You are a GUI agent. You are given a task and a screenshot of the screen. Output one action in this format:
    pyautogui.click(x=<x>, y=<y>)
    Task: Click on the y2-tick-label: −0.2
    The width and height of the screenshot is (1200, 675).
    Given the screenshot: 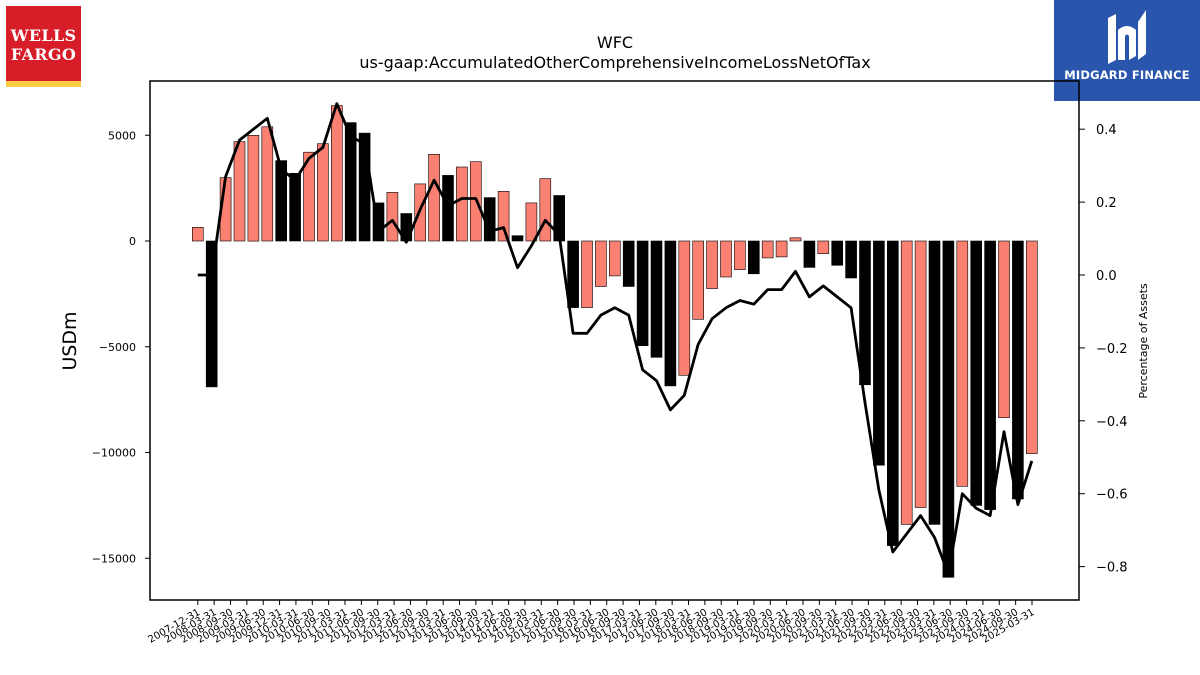 What is the action you would take?
    pyautogui.click(x=1112, y=349)
    